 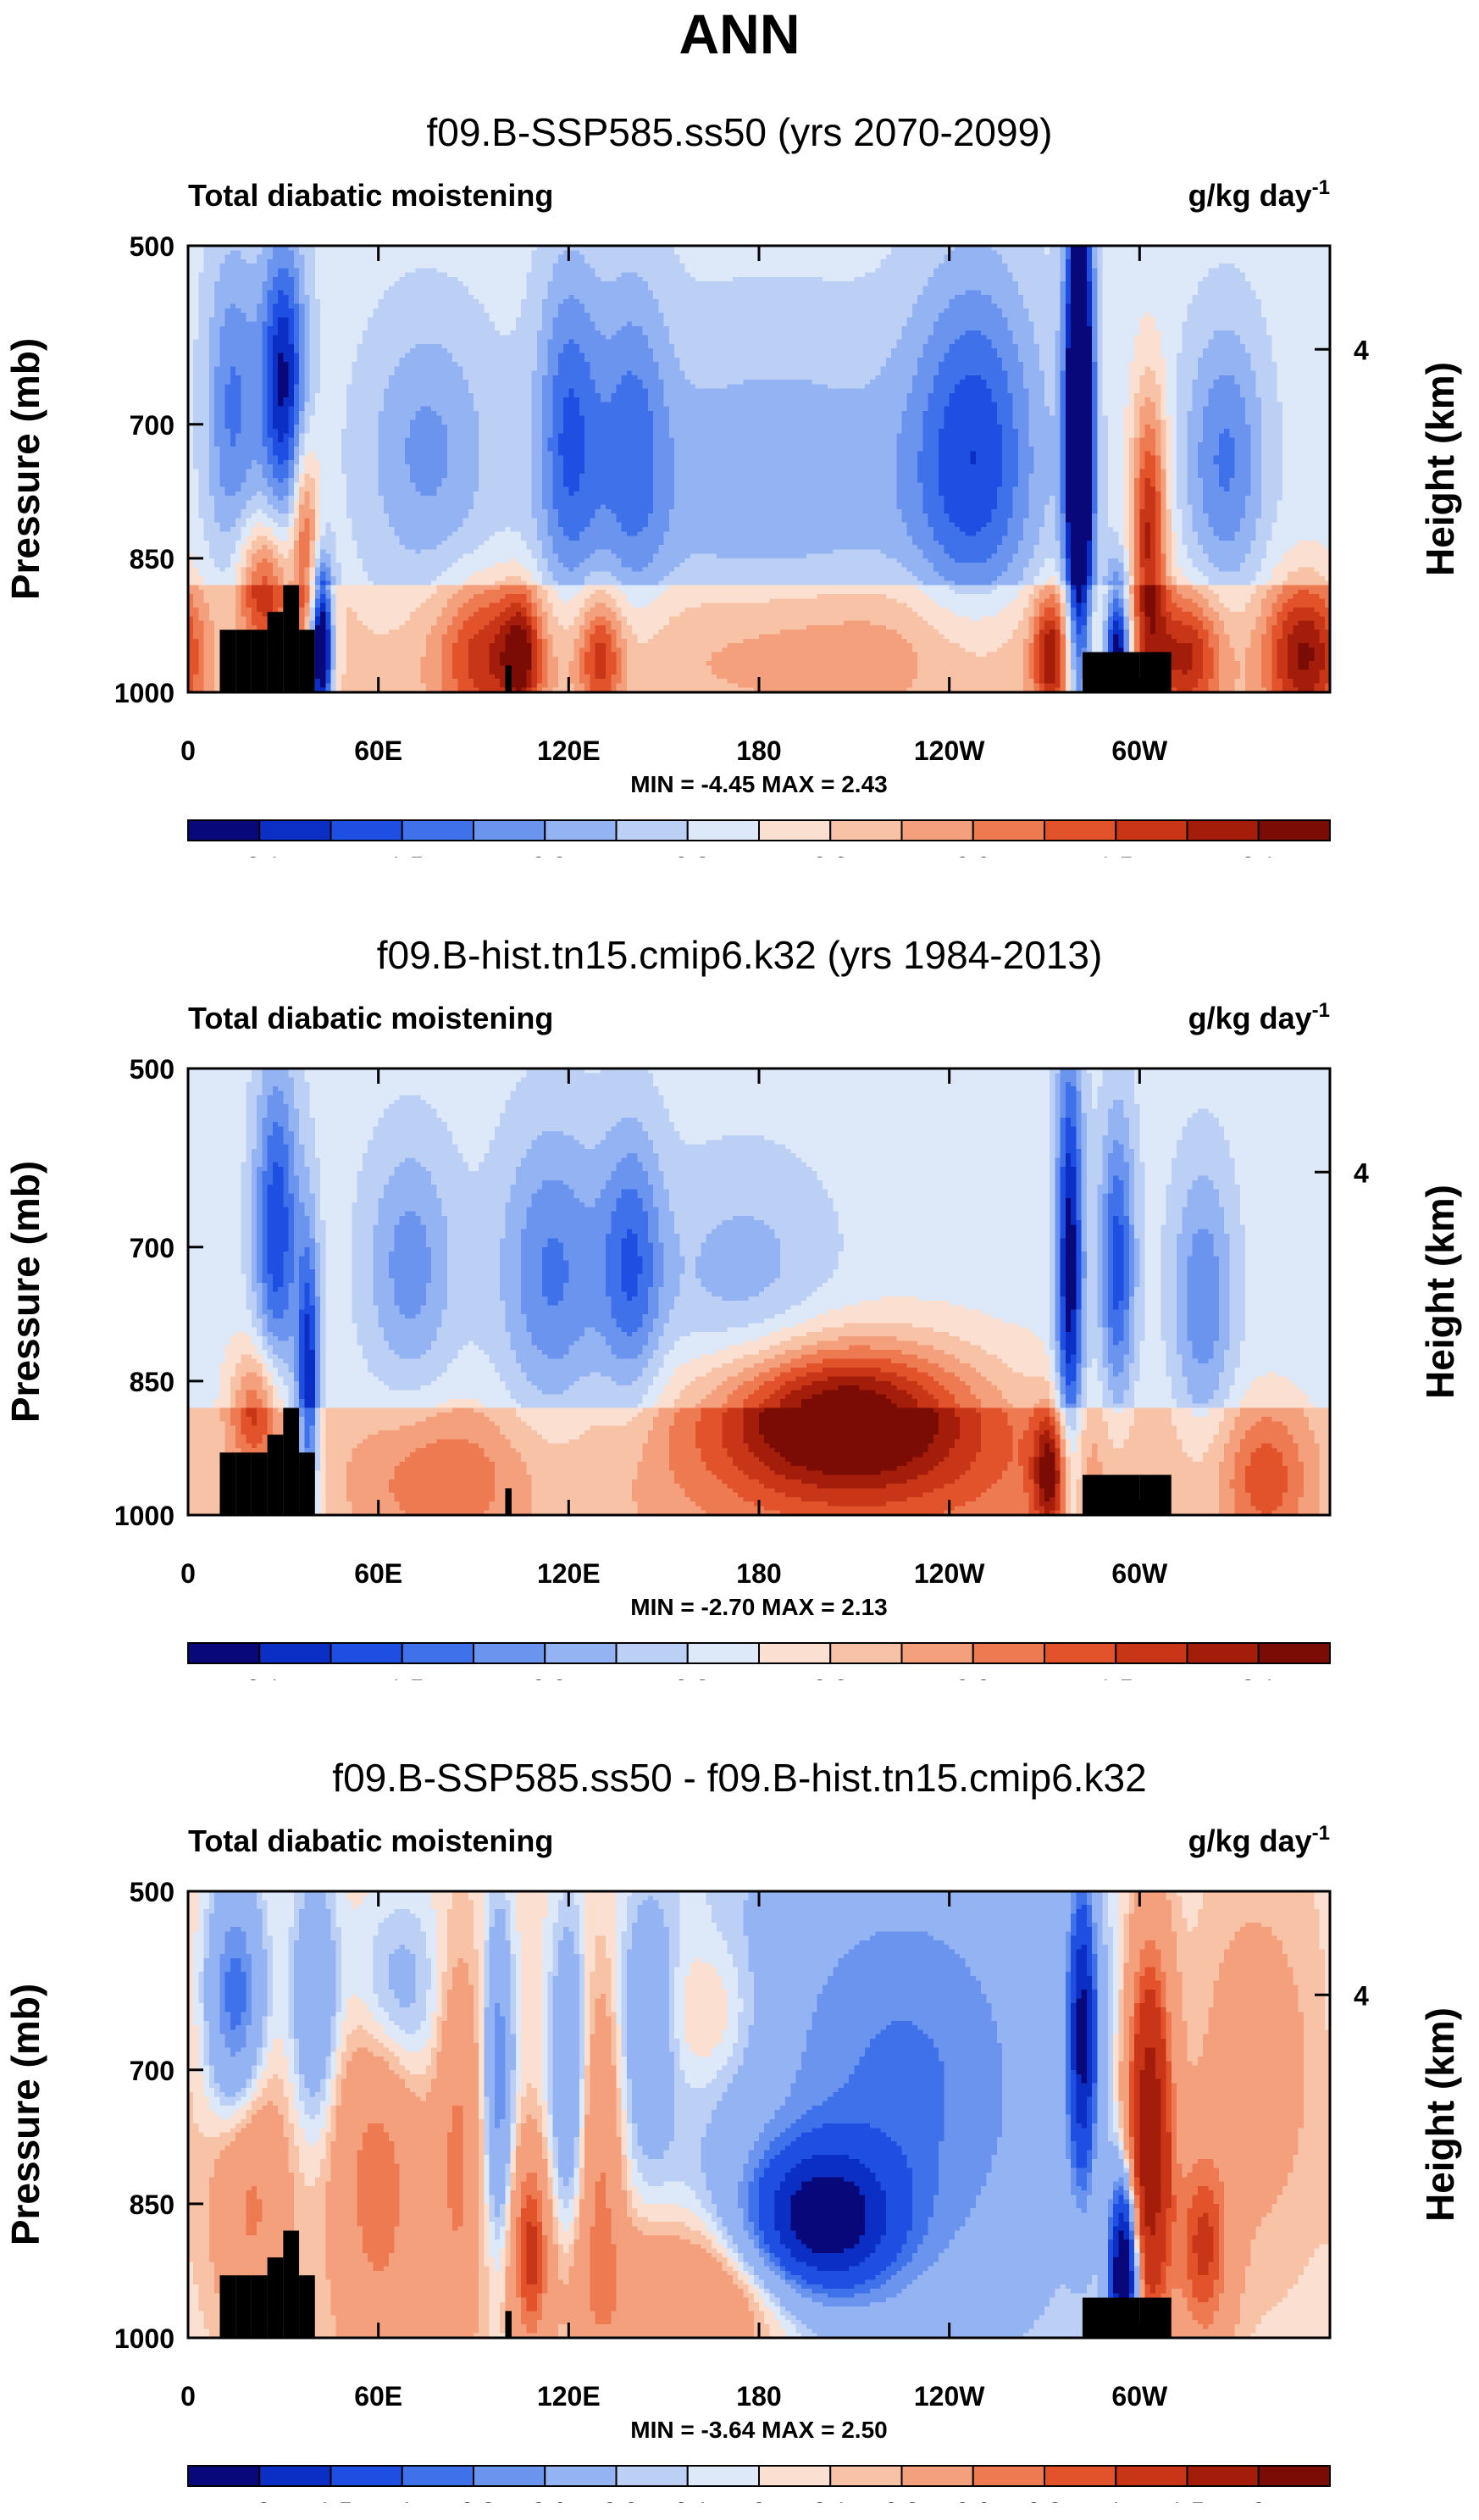 What do you see at coordinates (152, 2071) in the screenshot?
I see `panel-3-ytick-label: 700` at bounding box center [152, 2071].